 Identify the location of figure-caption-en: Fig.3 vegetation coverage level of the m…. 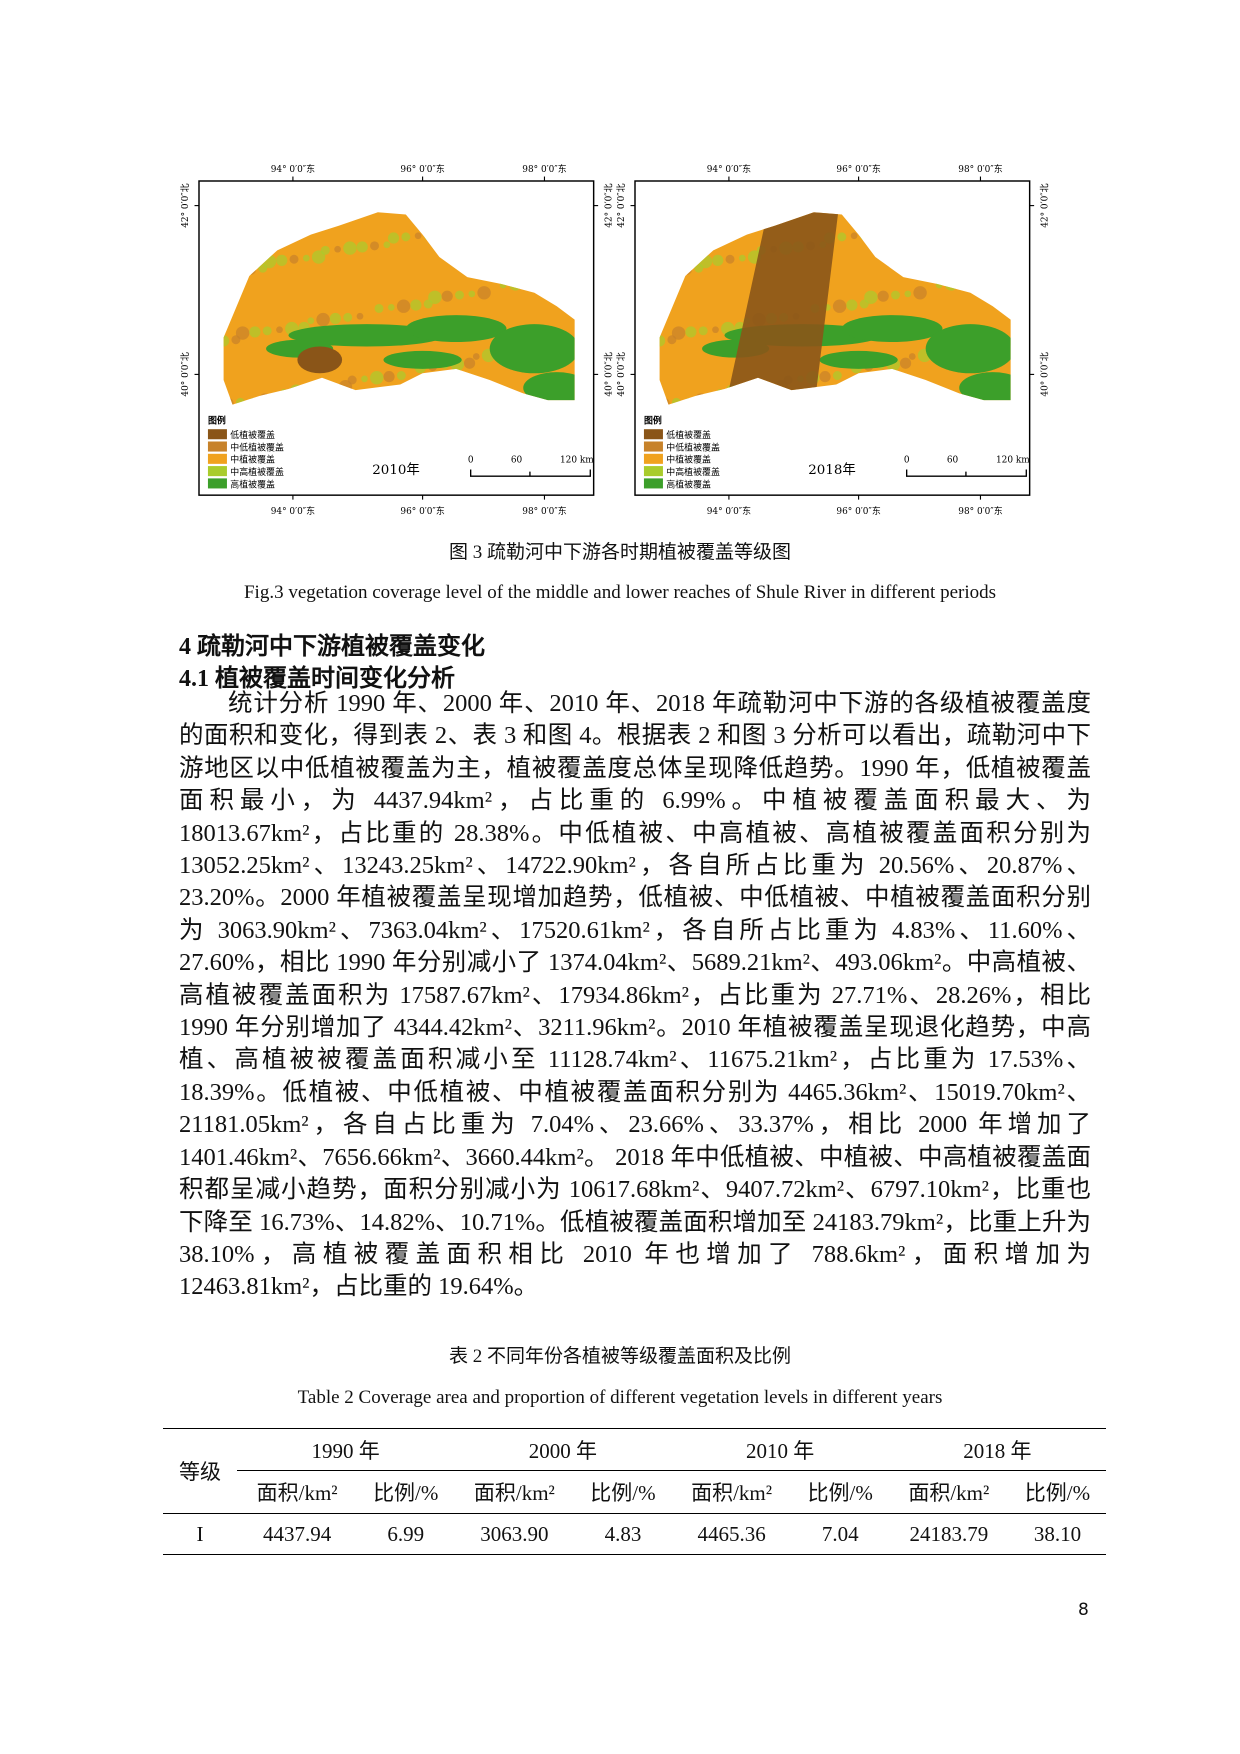
(619, 592).